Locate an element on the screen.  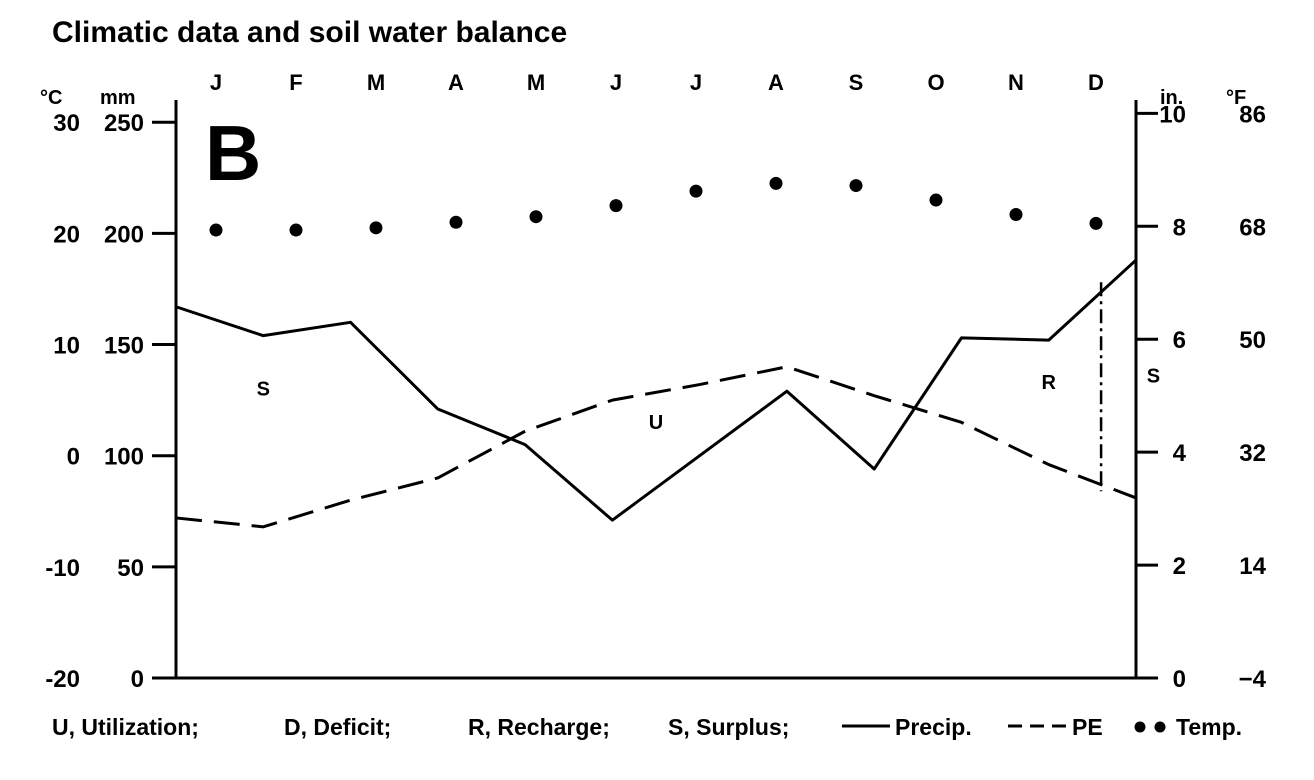
inch-tick-label: 10 is located at coordinates (1172, 114).